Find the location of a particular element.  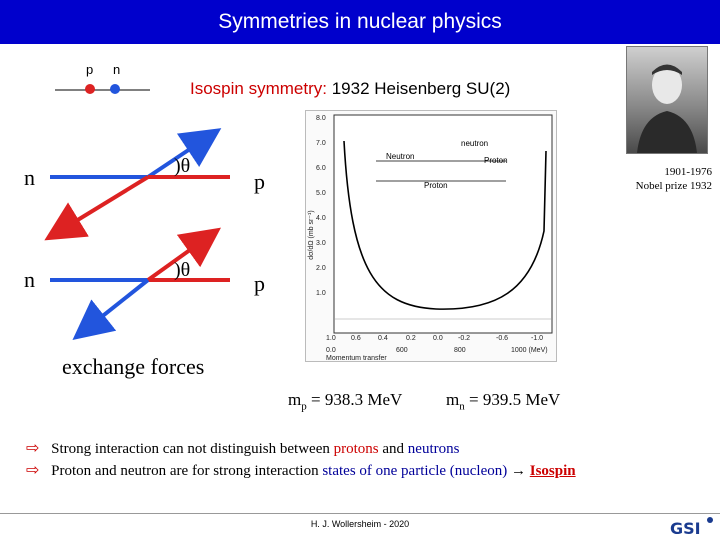

y-tick: 5.0 is located at coordinates (321, 193).